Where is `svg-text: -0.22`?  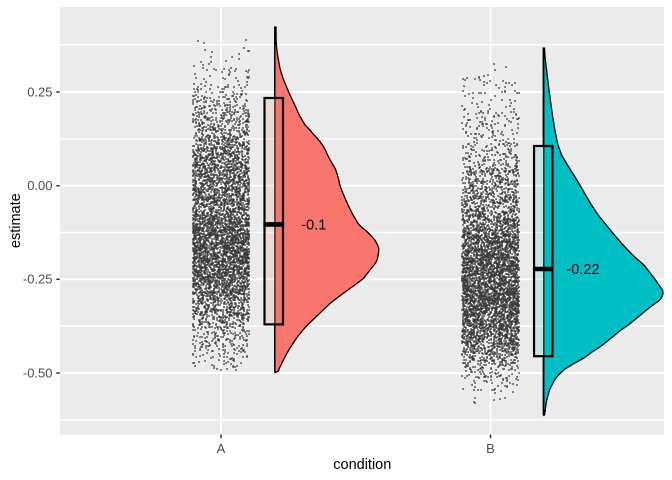 svg-text: -0.22 is located at coordinates (582, 270).